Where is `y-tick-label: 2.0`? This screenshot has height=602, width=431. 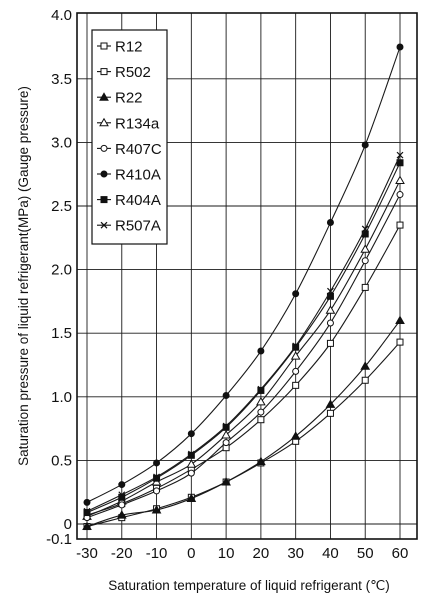 y-tick-label: 2.0 is located at coordinates (61, 270).